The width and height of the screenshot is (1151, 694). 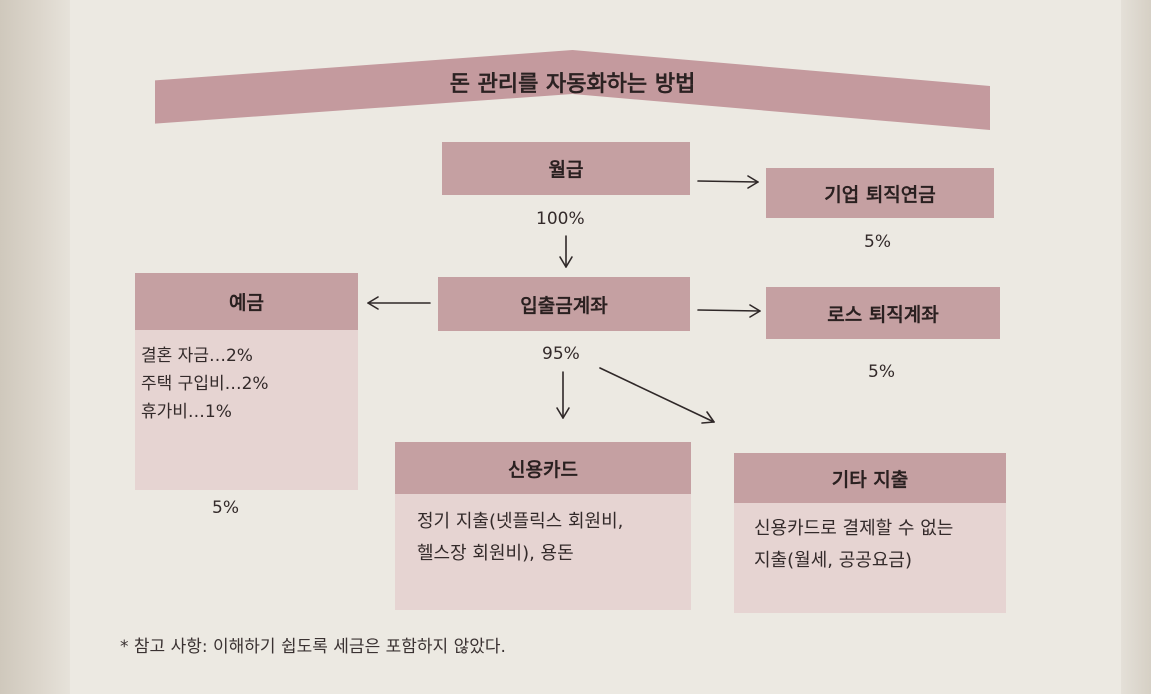 I want to click on arrow-account-to-credit-card, so click(x=563, y=395).